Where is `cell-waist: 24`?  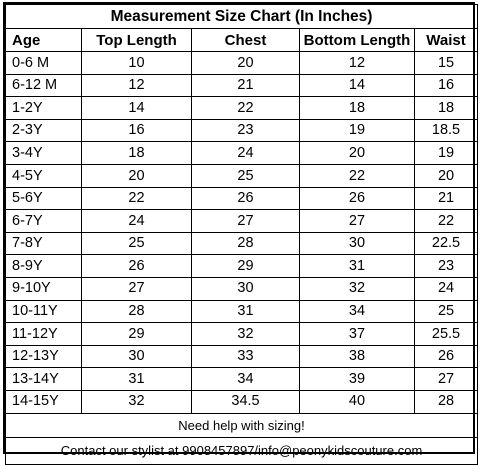 cell-waist: 24 is located at coordinates (446, 288).